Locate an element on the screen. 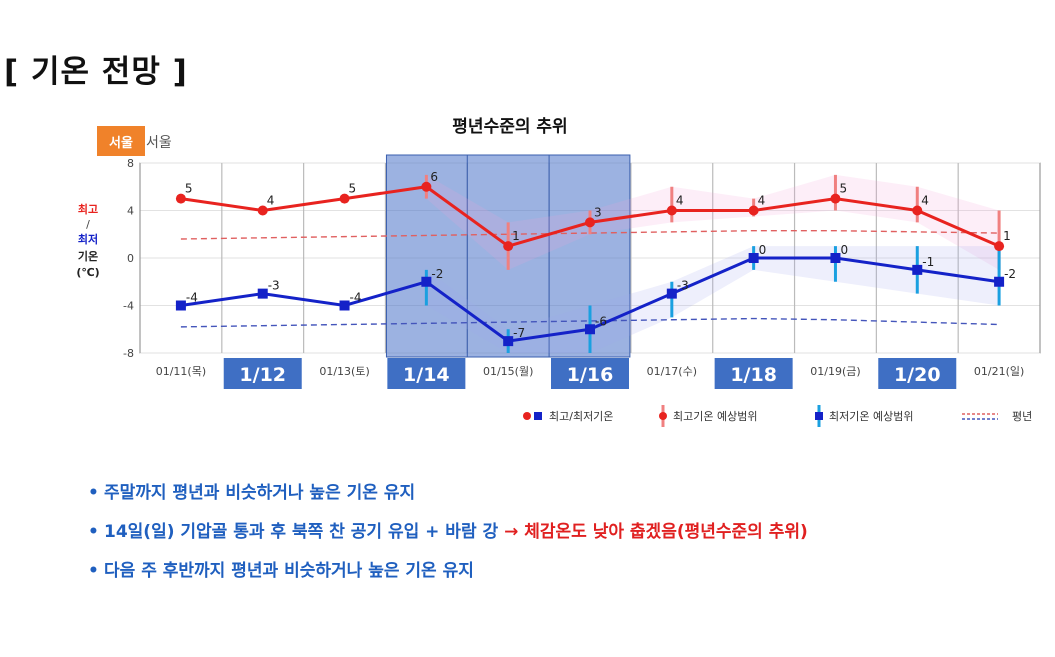 The height and width of the screenshot is (657, 1055). date-box-label: 1/20 is located at coordinates (917, 375).